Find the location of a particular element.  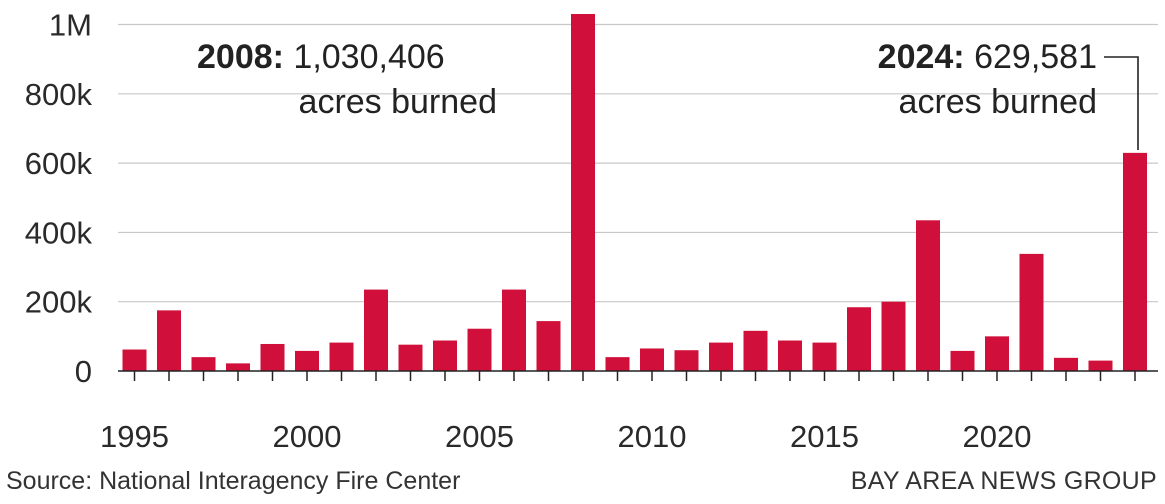

y-tick-label: 600k is located at coordinates (59, 163).